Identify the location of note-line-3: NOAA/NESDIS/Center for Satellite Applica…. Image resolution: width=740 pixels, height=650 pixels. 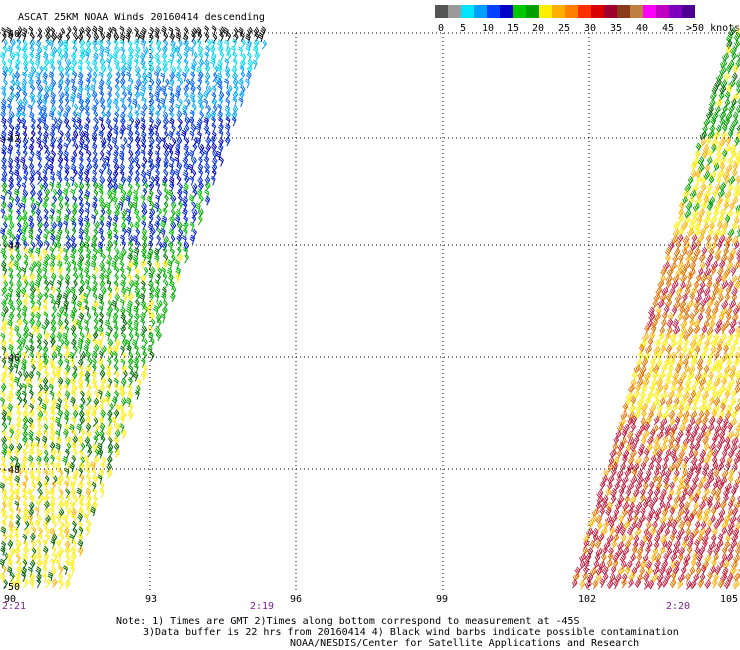
(465, 643).